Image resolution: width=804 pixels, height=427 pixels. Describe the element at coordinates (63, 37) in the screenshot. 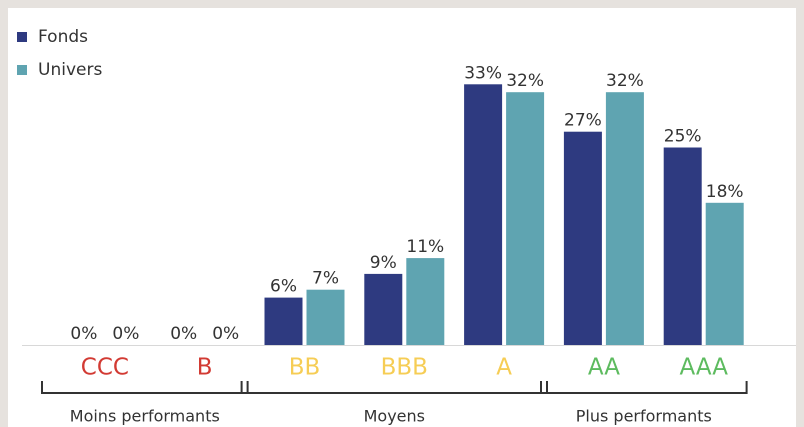

I see `legend-label: Fonds` at that location.